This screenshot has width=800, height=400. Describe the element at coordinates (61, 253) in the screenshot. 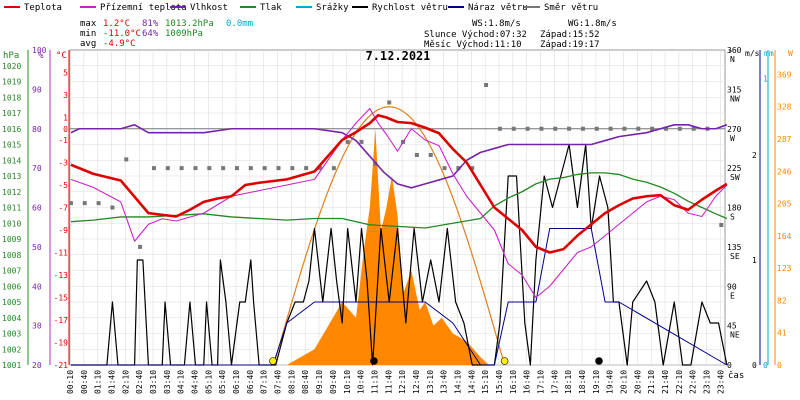

I see `temperature-tick-label: -11` at that location.